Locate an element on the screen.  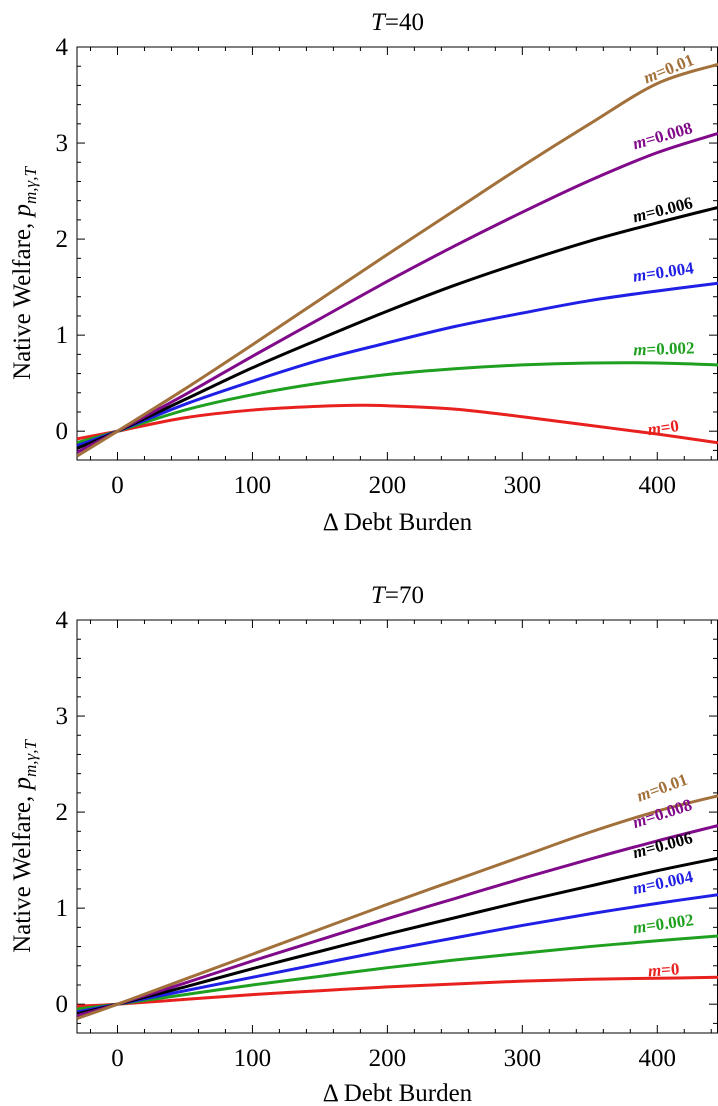
chart-title: T=70 is located at coordinates (397, 595).